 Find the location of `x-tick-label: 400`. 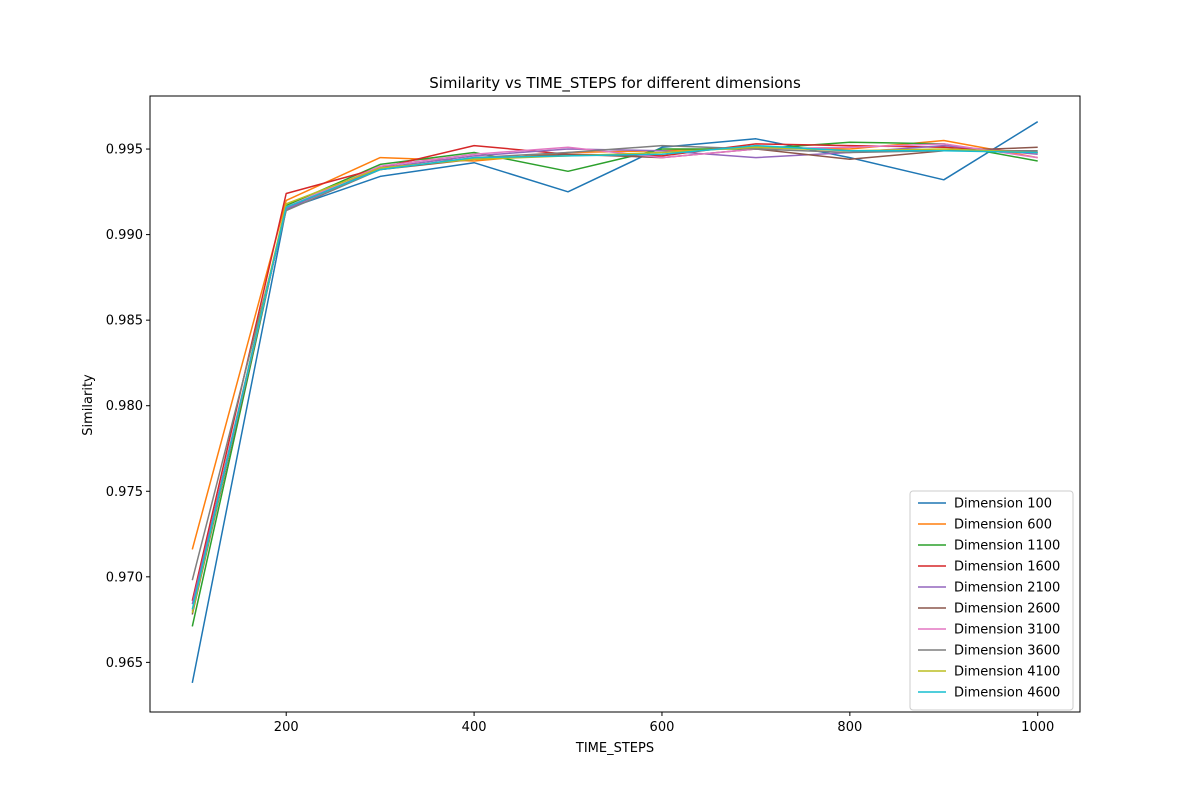

x-tick-label: 400 is located at coordinates (474, 727).